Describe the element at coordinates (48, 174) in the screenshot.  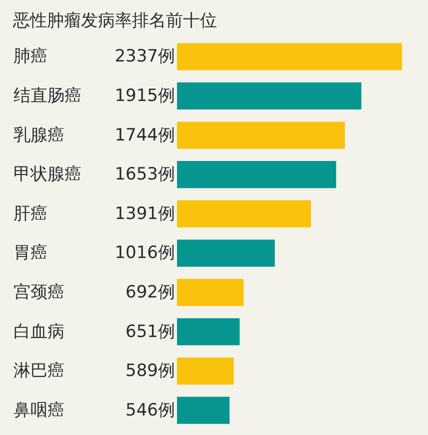
I see `y-tick-label: 甲状腺癌` at that location.